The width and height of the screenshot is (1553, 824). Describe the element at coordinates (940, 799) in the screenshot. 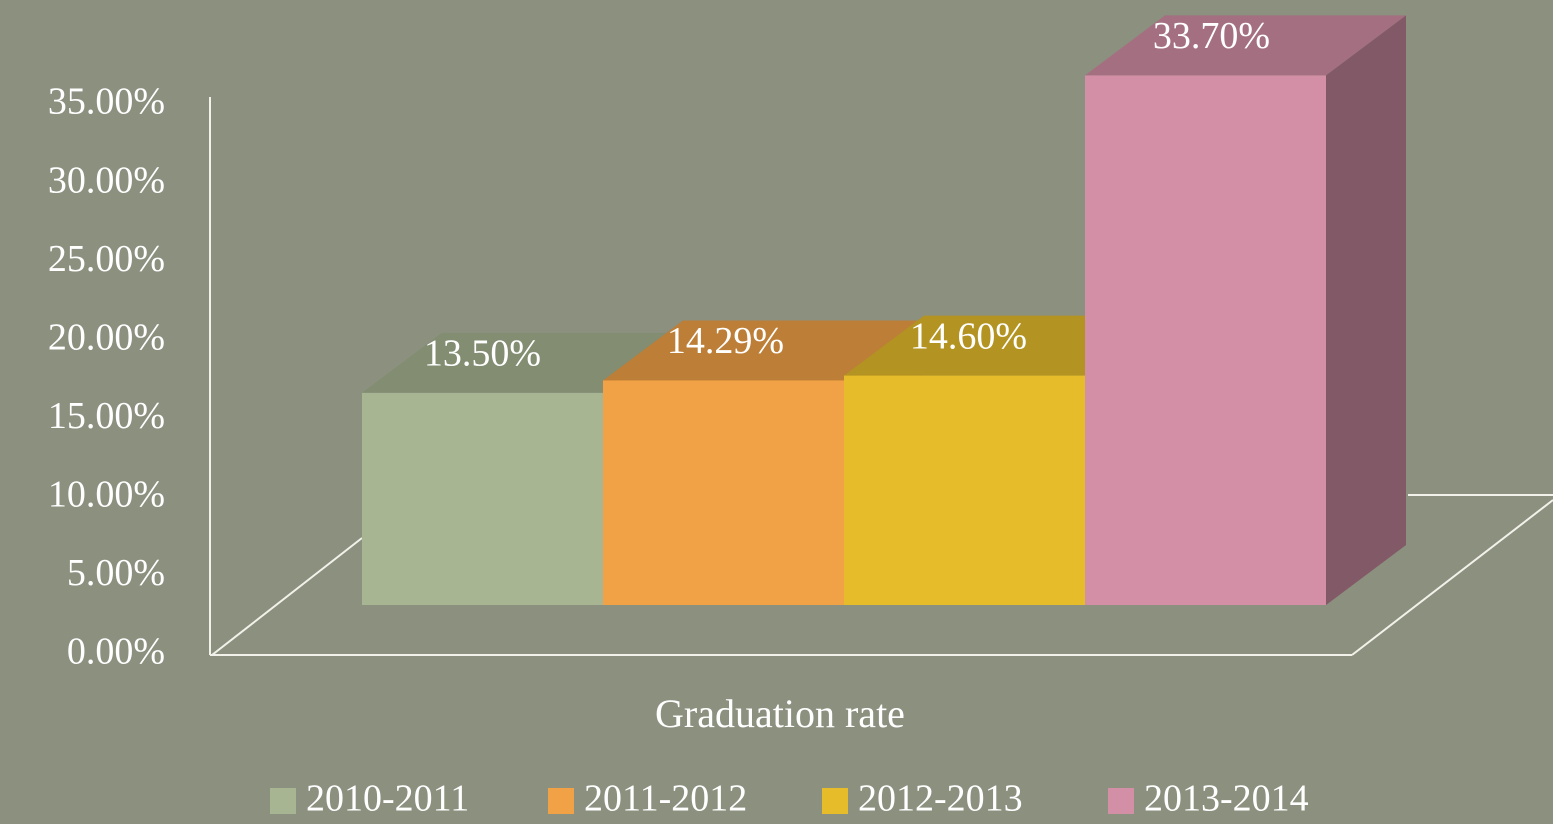

I see `legend-label: 2012-2013` at that location.